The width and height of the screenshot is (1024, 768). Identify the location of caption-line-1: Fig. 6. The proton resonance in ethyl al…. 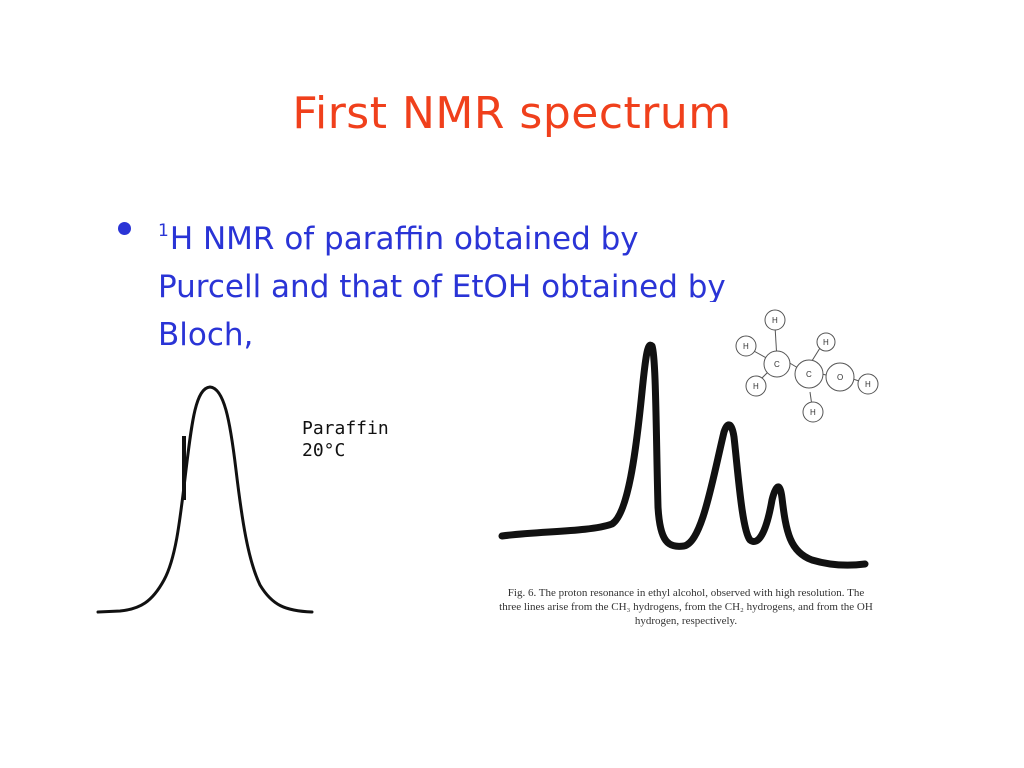
(686, 593).